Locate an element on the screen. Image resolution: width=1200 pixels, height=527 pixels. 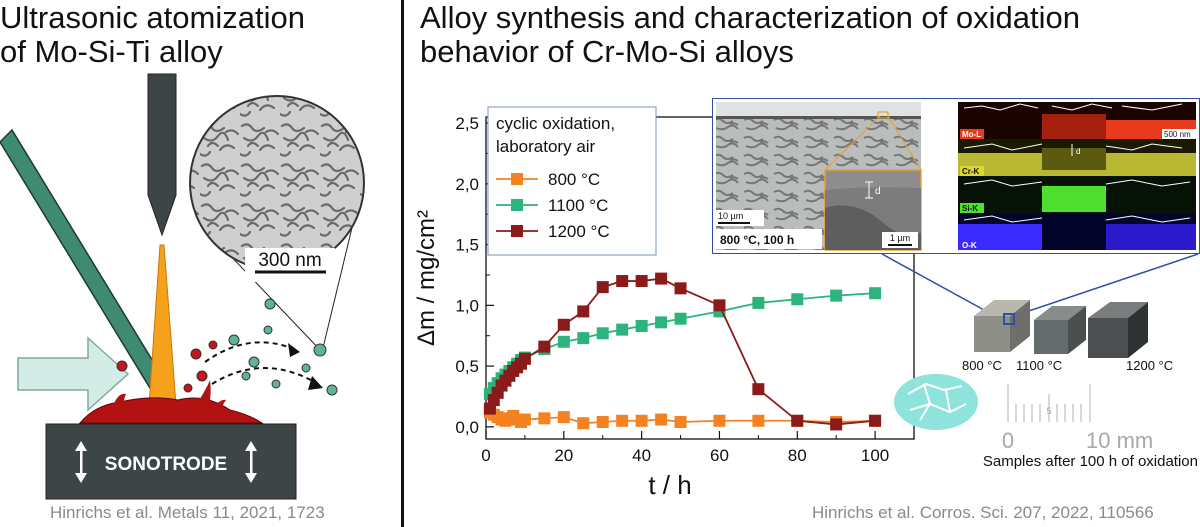
y-axis-label: Δm / mg/cm² is located at coordinates (426, 278).